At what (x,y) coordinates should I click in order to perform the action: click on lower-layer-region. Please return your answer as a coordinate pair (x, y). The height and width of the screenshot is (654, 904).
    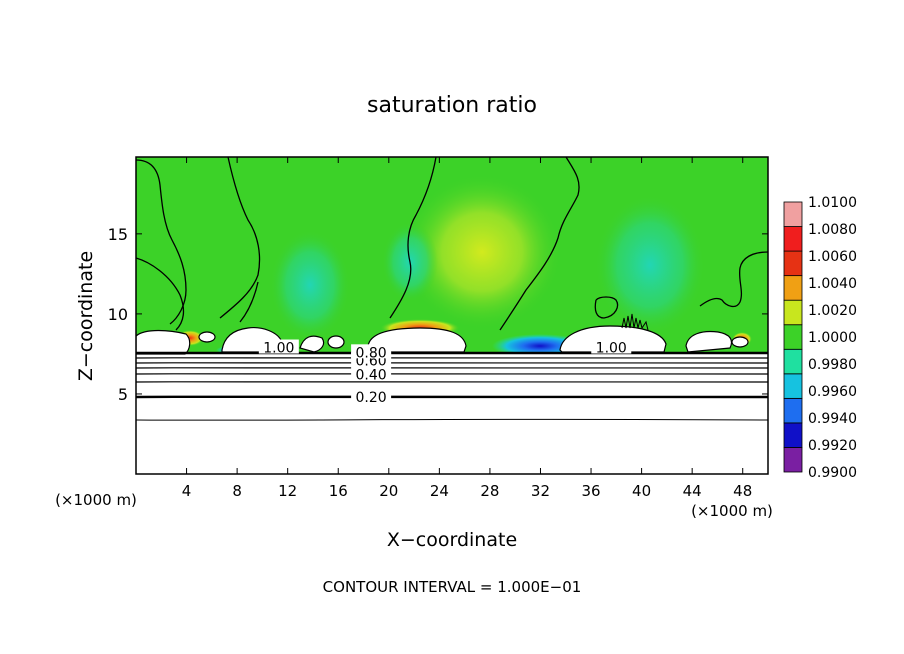
    Looking at the image, I should click on (452, 413).